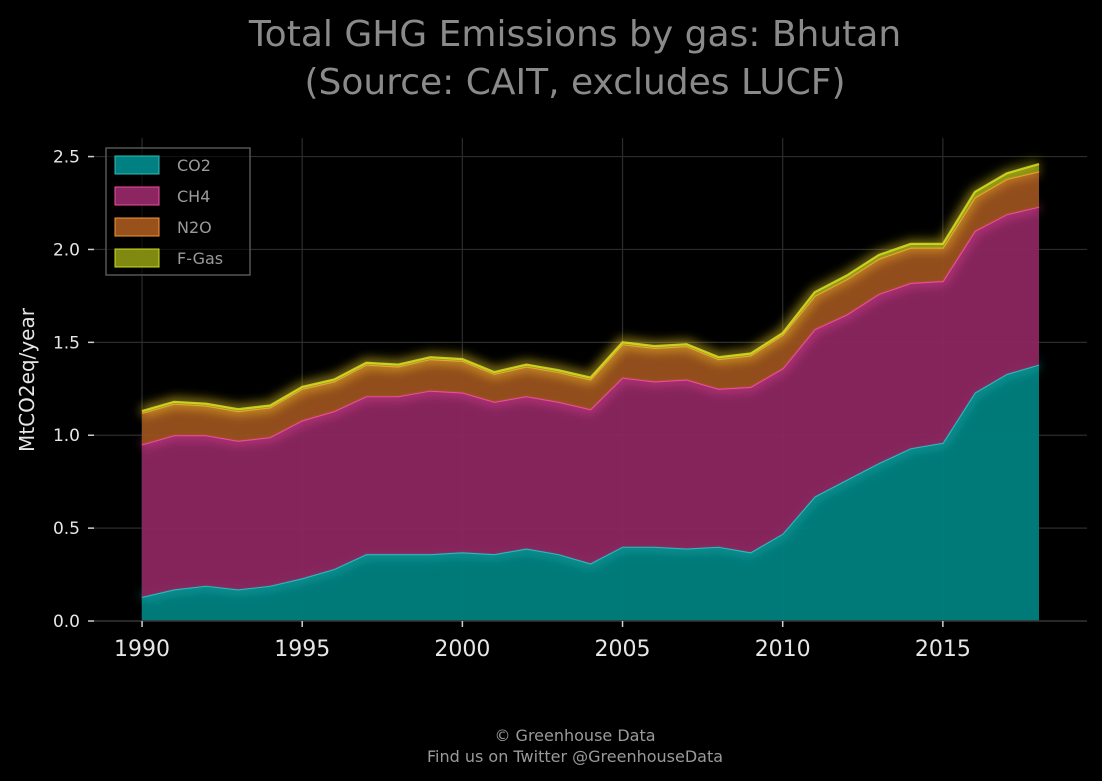  Describe the element at coordinates (66, 158) in the screenshot. I see `y-tick-label-5: 2.5` at that location.